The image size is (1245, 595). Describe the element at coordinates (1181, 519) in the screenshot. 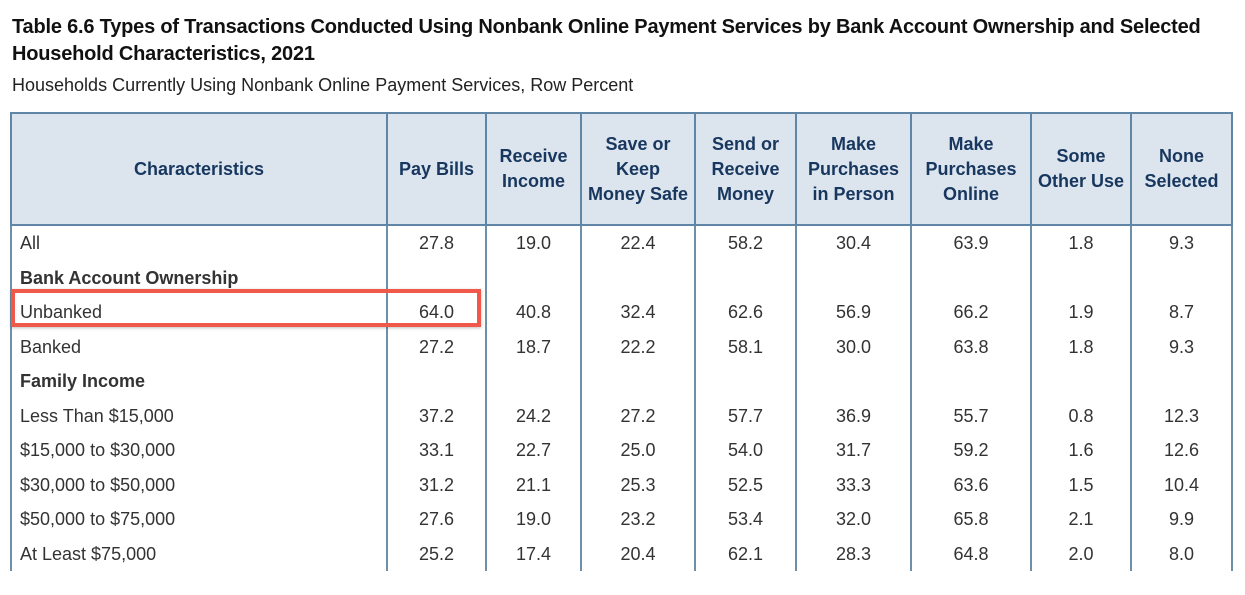

I see `cell: 9.9` at that location.